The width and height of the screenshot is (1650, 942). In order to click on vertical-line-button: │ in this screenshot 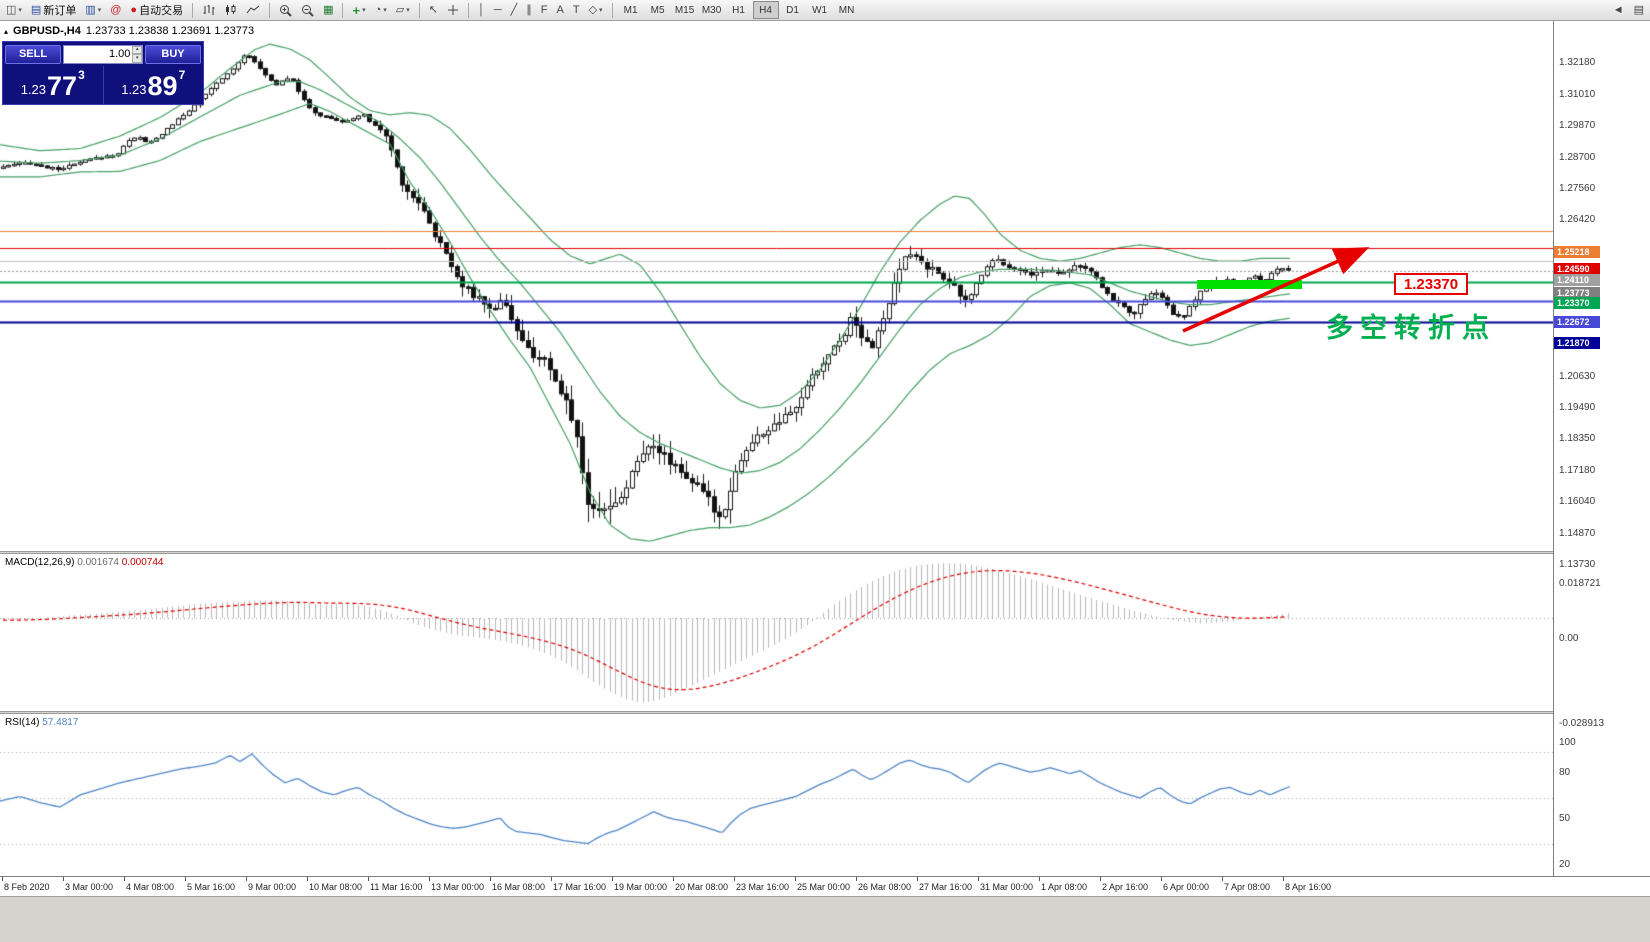, I will do `click(481, 10)`.